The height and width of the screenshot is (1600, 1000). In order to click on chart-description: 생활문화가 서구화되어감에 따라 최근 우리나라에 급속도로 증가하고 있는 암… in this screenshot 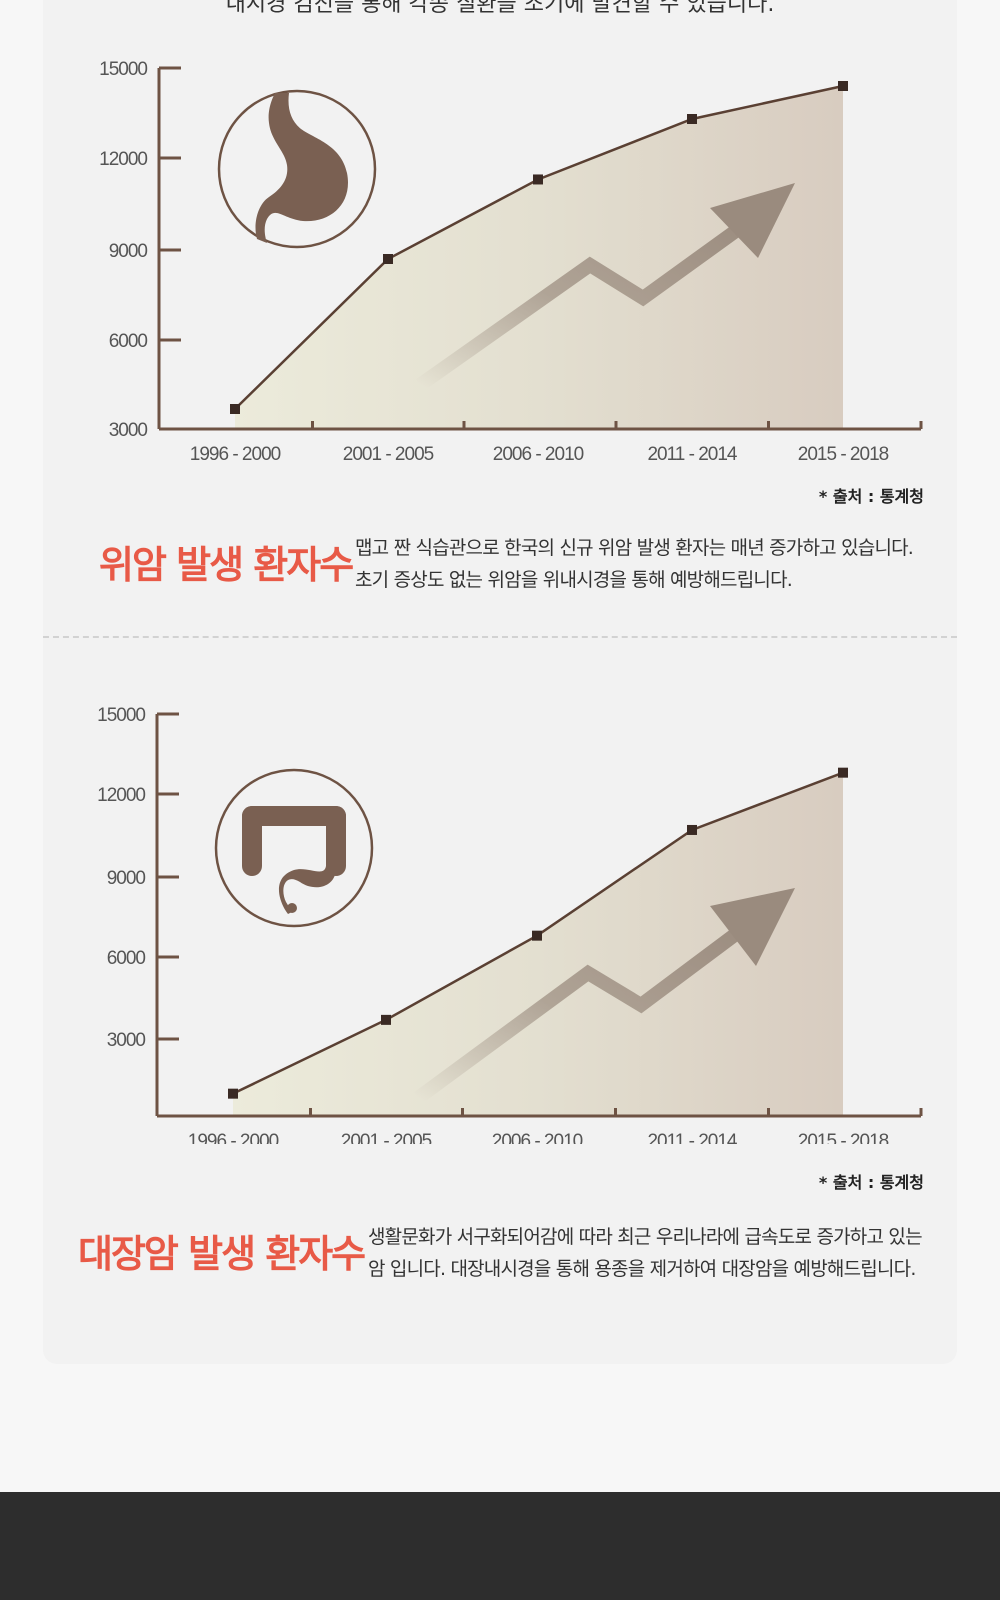, I will do `click(645, 1253)`.